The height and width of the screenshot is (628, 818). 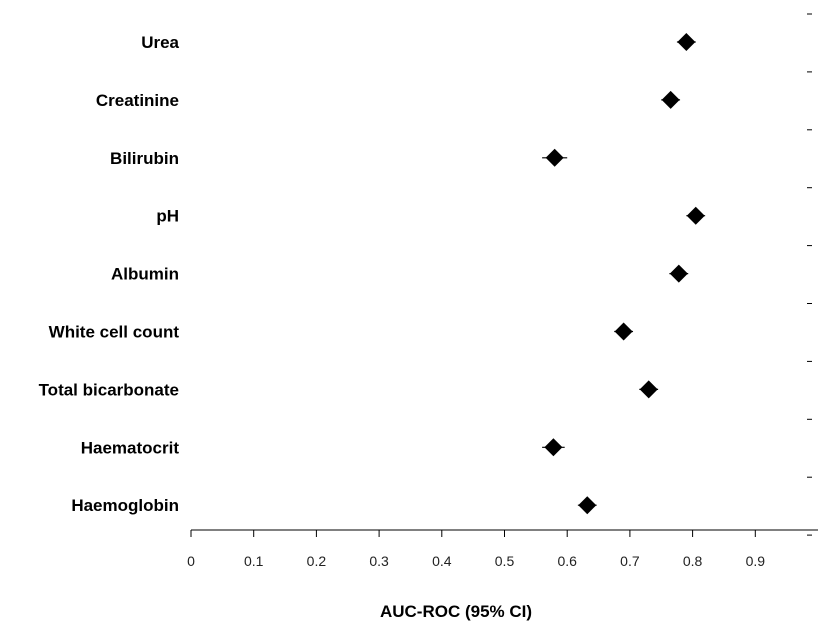 What do you see at coordinates (254, 561) in the screenshot?
I see `x-tick-label: 0.1` at bounding box center [254, 561].